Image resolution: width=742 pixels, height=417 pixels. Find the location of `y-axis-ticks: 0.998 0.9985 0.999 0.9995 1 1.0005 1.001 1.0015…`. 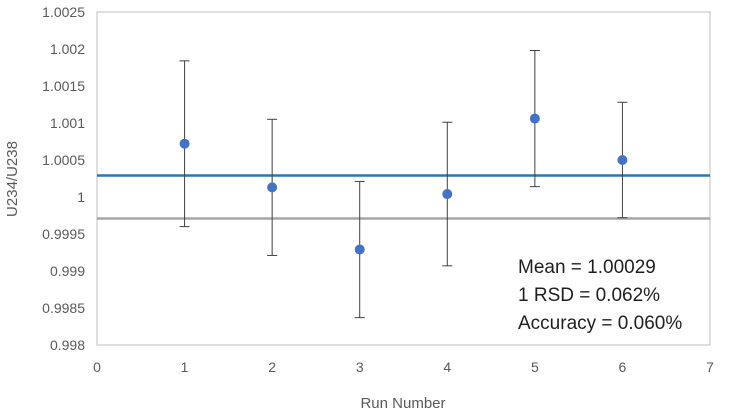

y-axis-ticks: 0.998 0.9985 0.999 0.9995 1 1.0005 1.001 1.0015… is located at coordinates (63, 178).